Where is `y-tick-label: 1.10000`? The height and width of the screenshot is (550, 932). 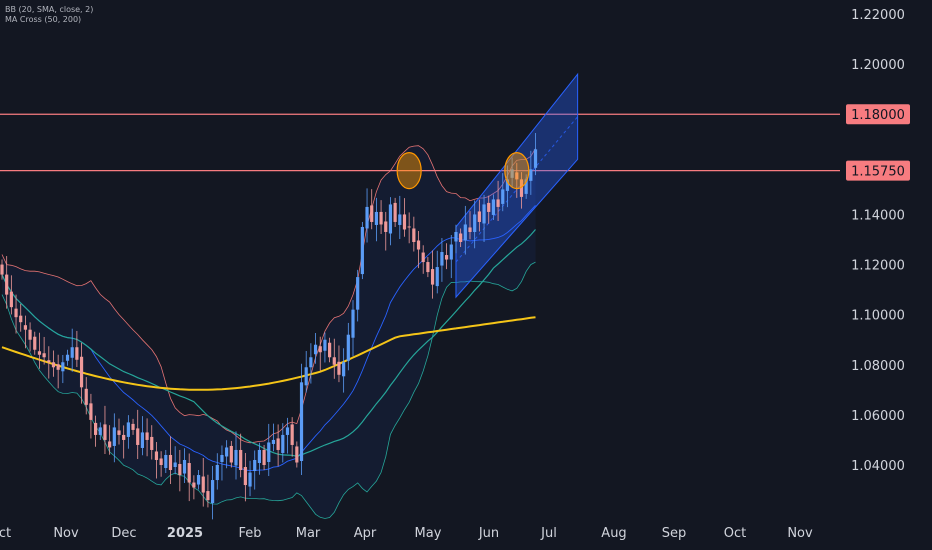 y-tick-label: 1.10000 is located at coordinates (878, 316).